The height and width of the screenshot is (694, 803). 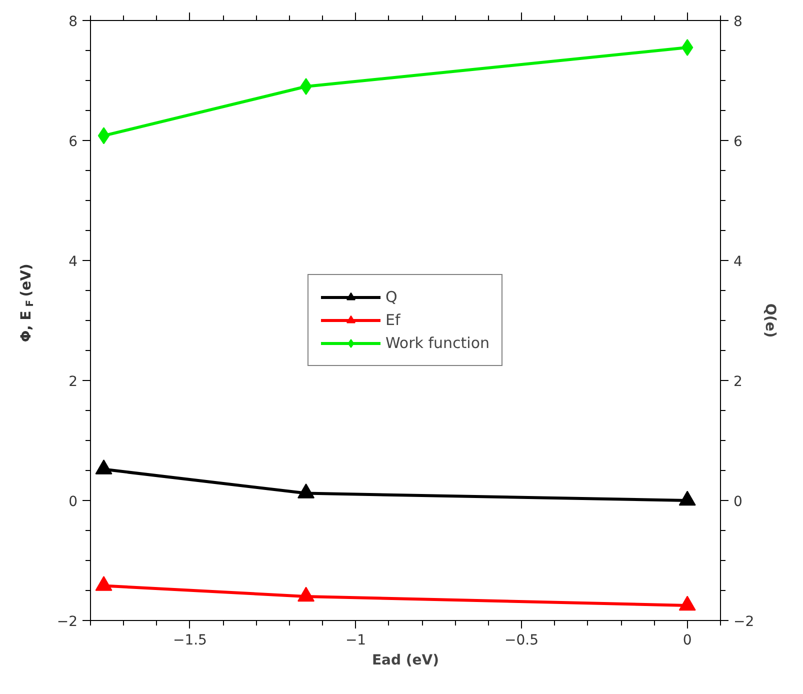 What do you see at coordinates (738, 22) in the screenshot?
I see `y2-tick-label: 8` at bounding box center [738, 22].